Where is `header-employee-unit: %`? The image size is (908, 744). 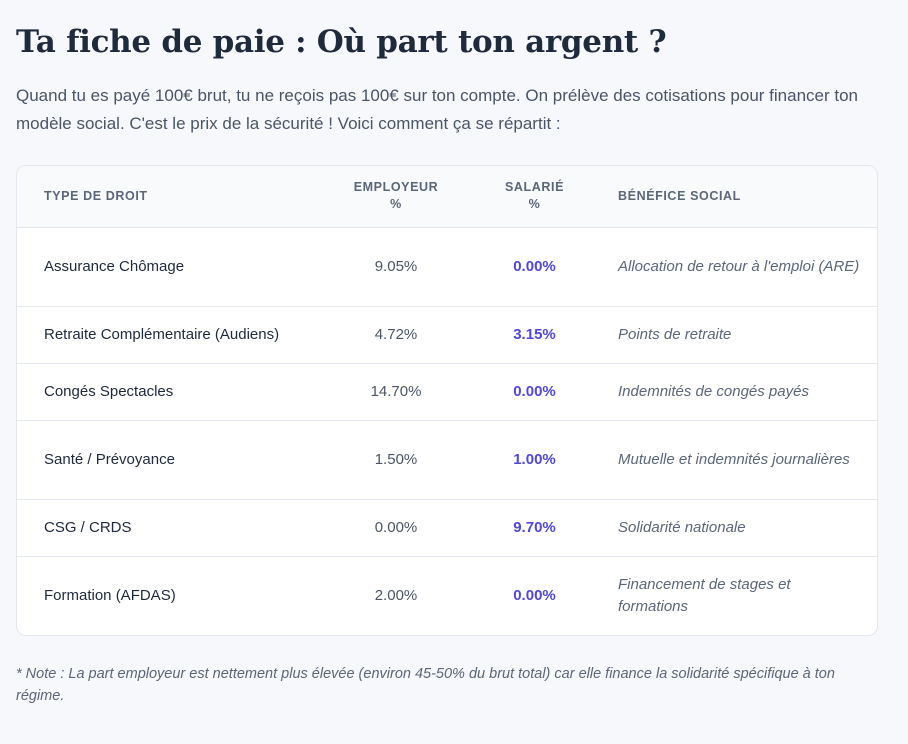
header-employee-unit: % is located at coordinates (534, 204).